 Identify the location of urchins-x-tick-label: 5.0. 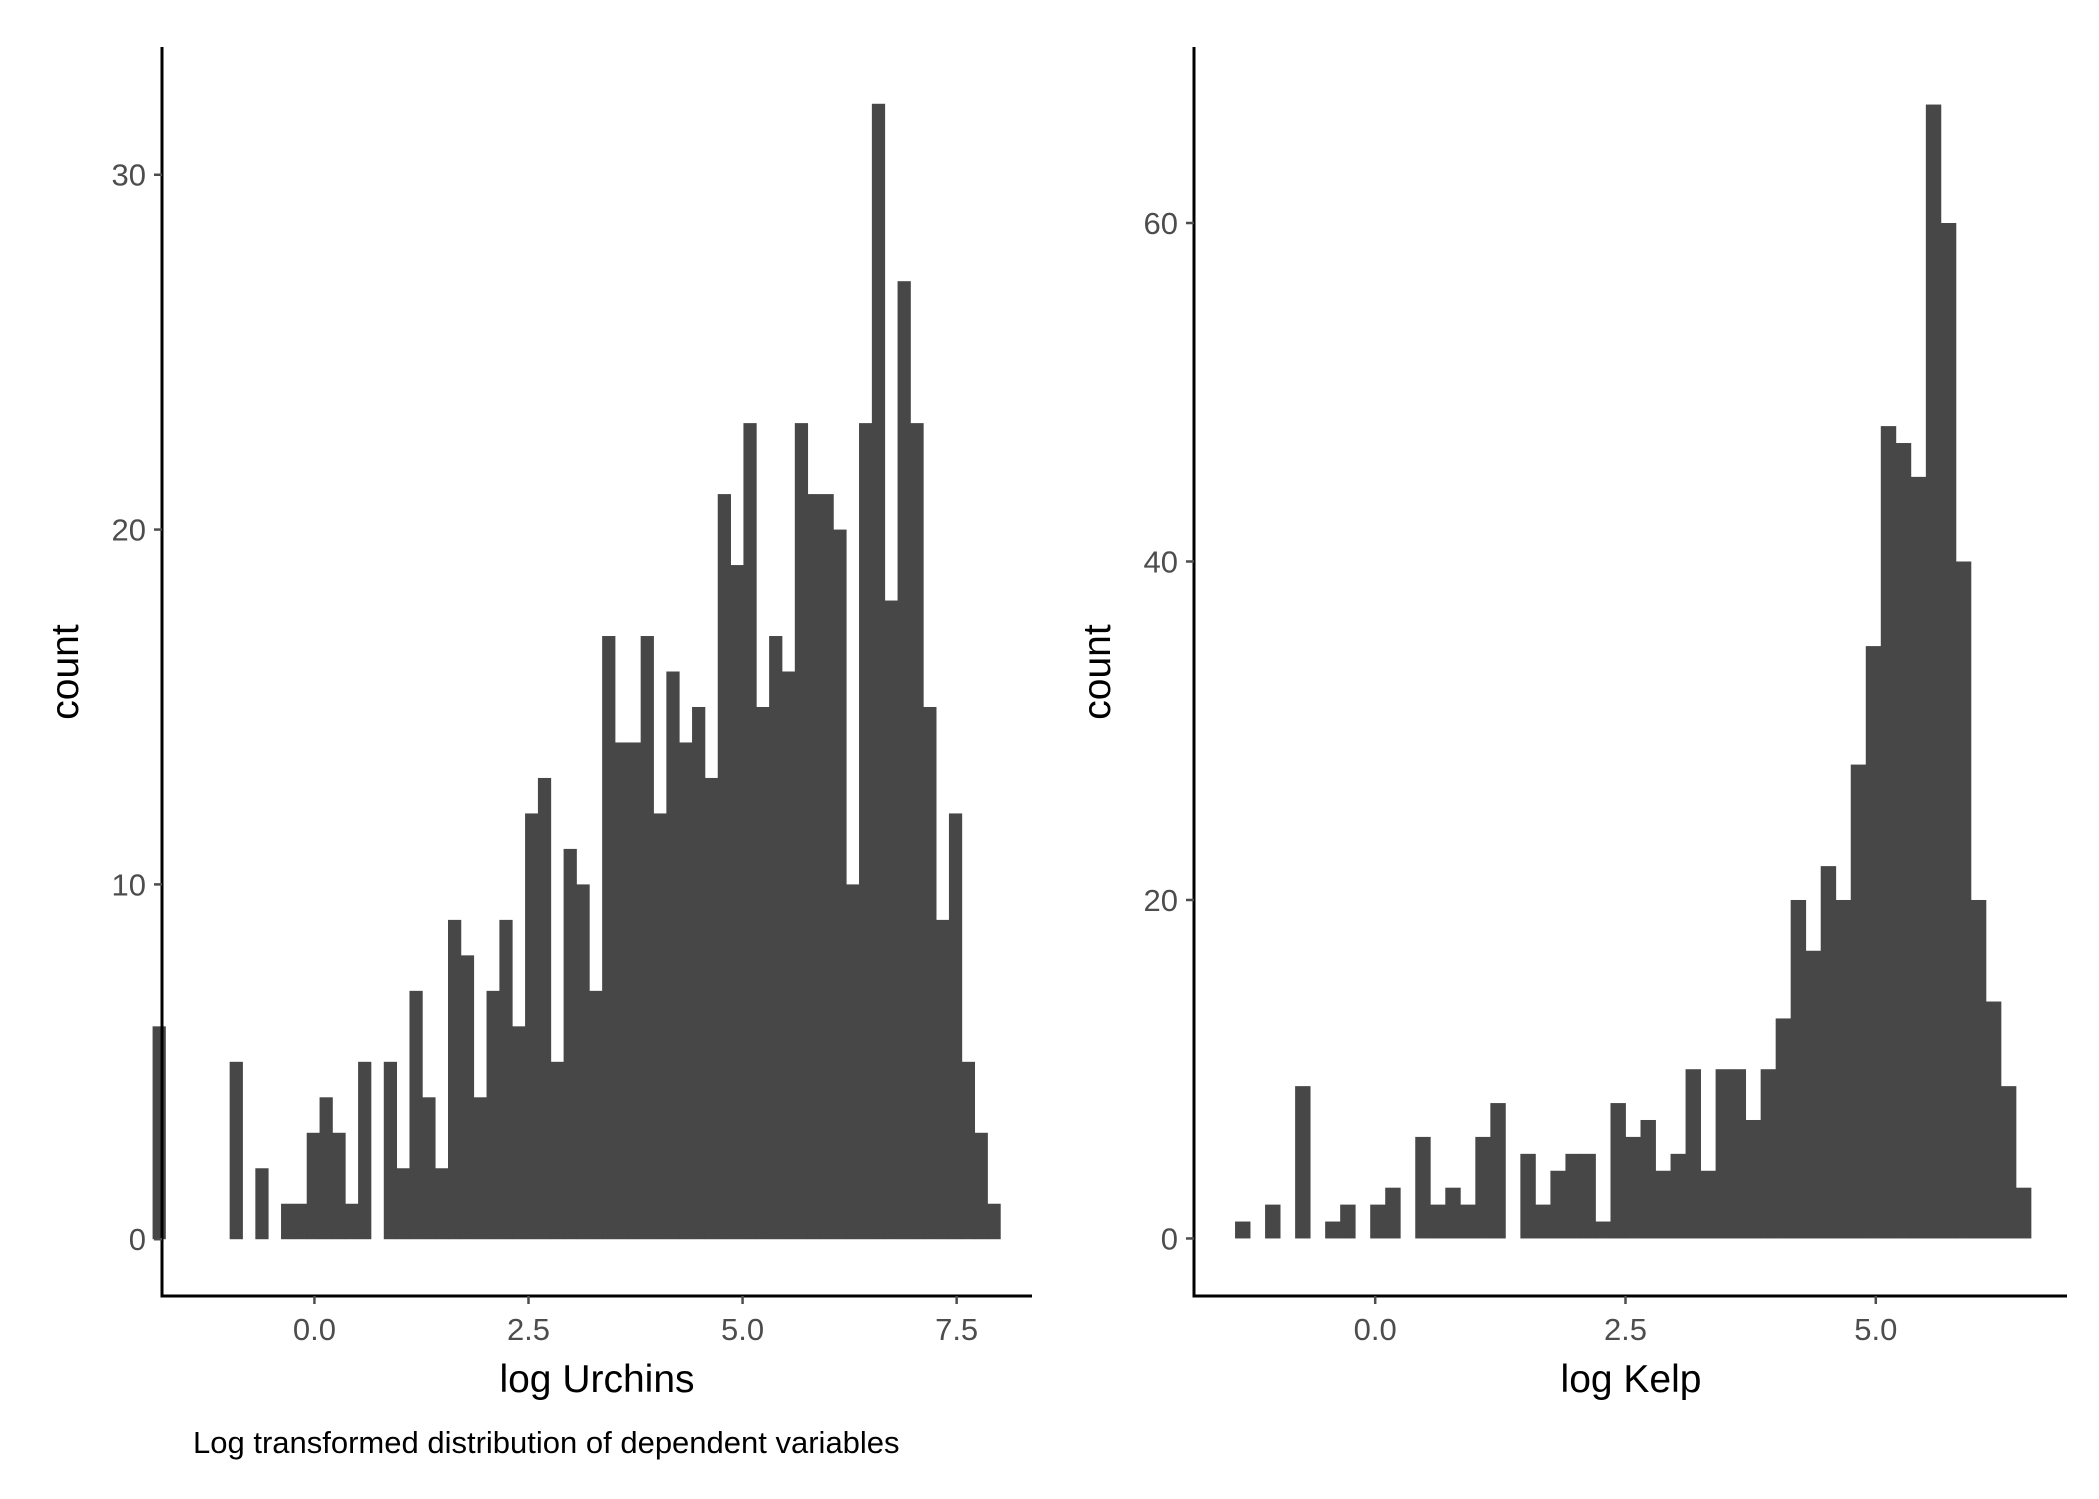
(742, 1329).